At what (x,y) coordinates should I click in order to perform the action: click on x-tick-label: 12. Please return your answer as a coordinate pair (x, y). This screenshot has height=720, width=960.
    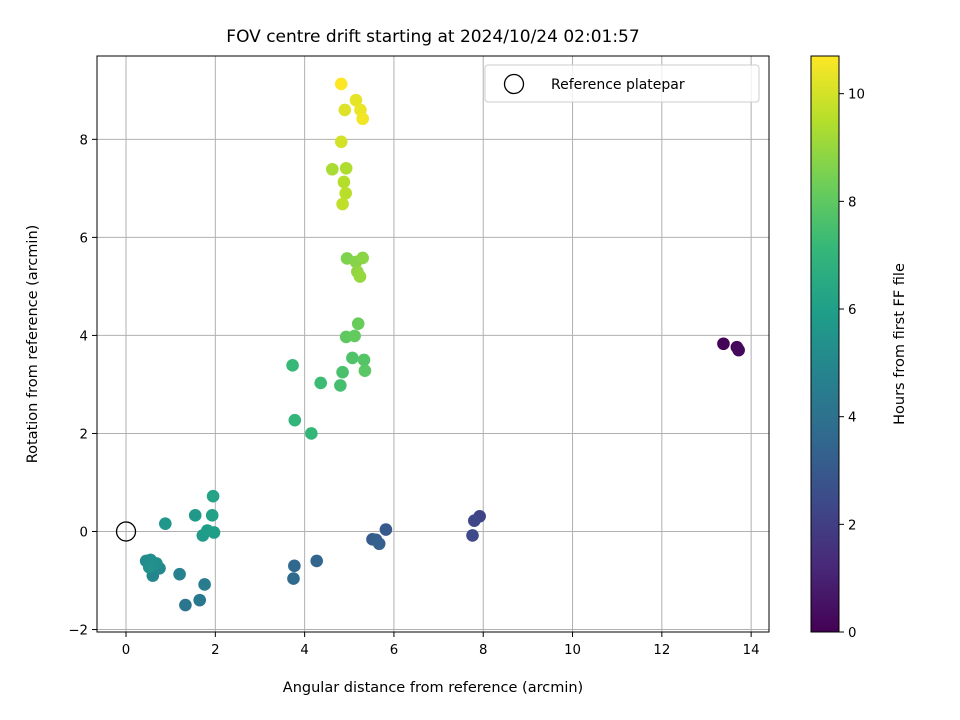
    Looking at the image, I should click on (661, 650).